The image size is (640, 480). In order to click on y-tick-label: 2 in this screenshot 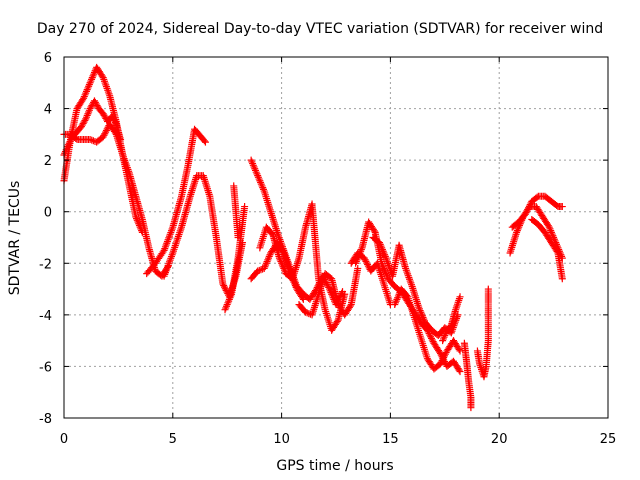, I will do `click(48, 161)`.